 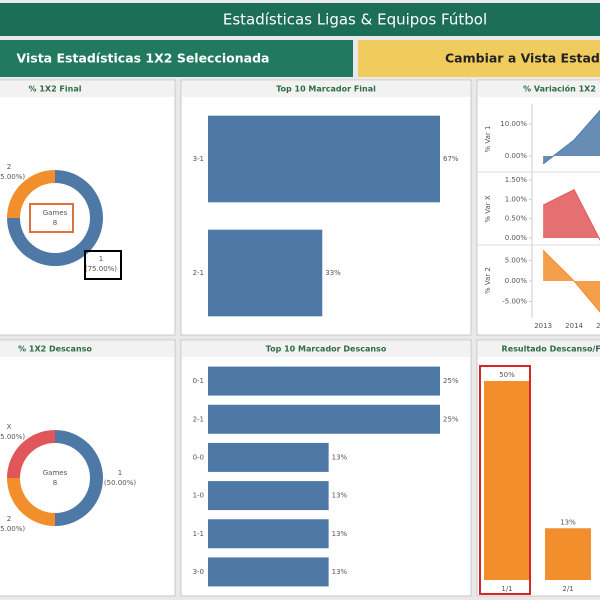 I want to click on category-label: 2/1, so click(x=567, y=589).